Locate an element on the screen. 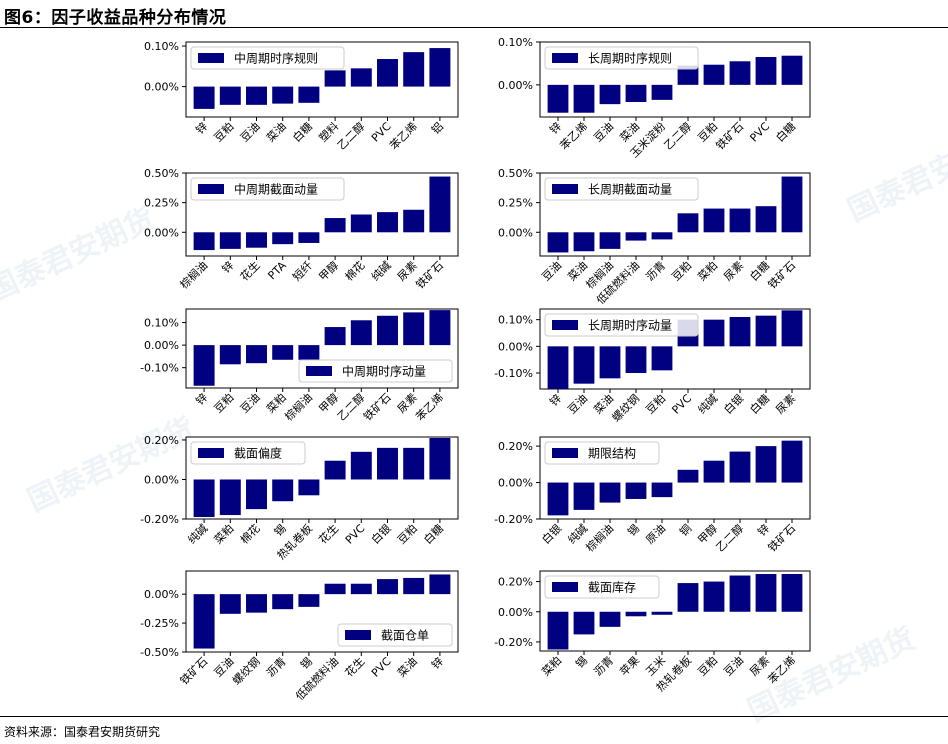 The height and width of the screenshot is (744, 948). x-tick-label: 沥青 is located at coordinates (276, 667).